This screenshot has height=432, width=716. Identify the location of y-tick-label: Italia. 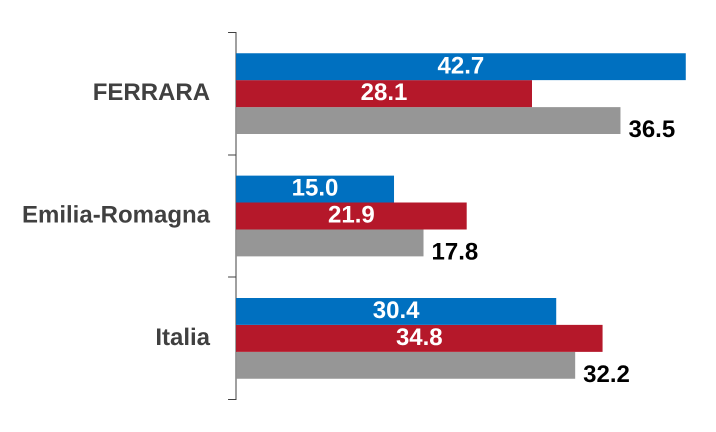
(183, 338).